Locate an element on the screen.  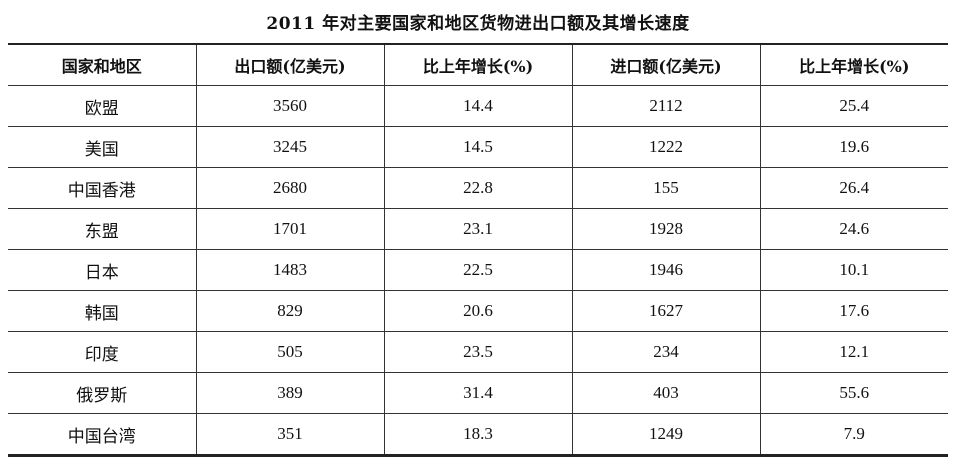
cell-import-growth: 55.6 is located at coordinates (853, 393).